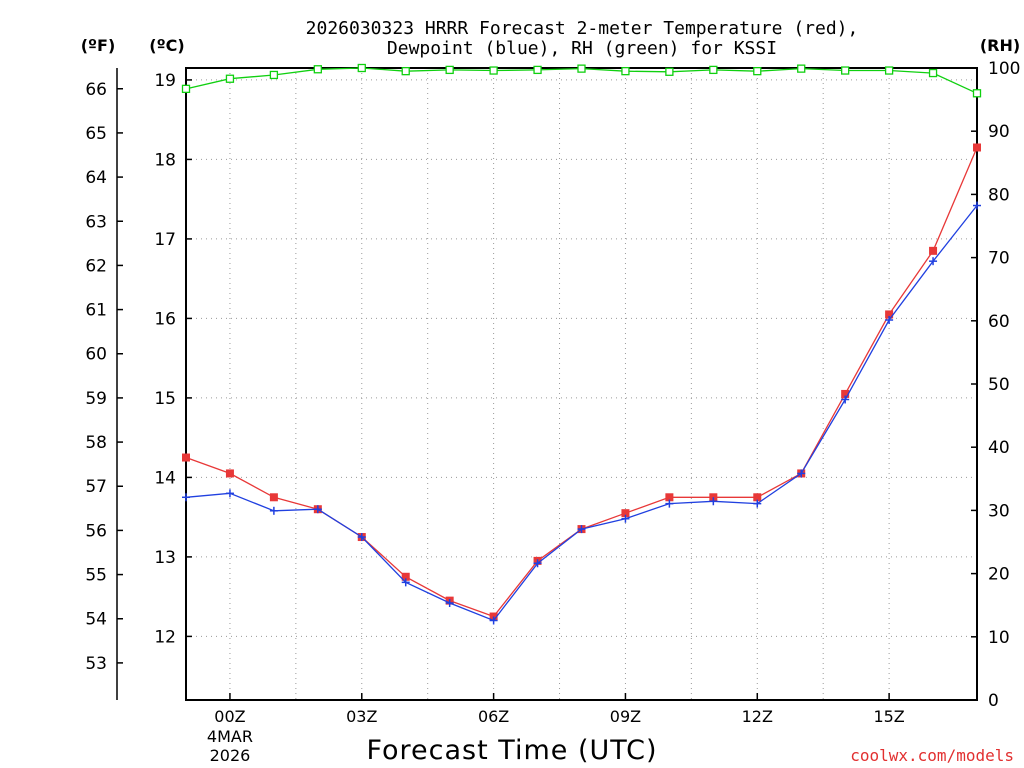 The image size is (1024, 768). Describe the element at coordinates (96, 531) in the screenshot. I see `y-tick-label-fahrenheit: 56` at that location.